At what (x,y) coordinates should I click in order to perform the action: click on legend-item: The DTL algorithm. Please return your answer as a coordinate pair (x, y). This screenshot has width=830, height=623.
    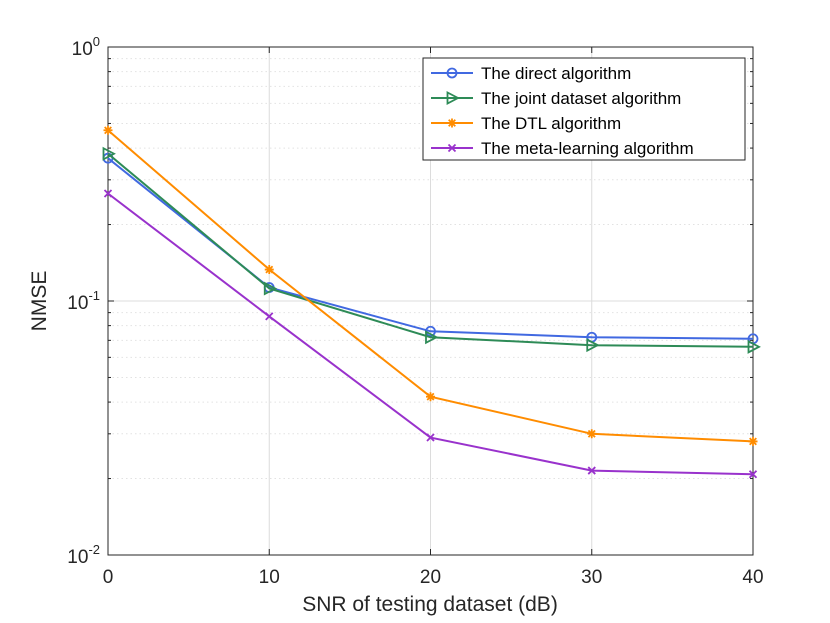
    Looking at the image, I should click on (526, 123).